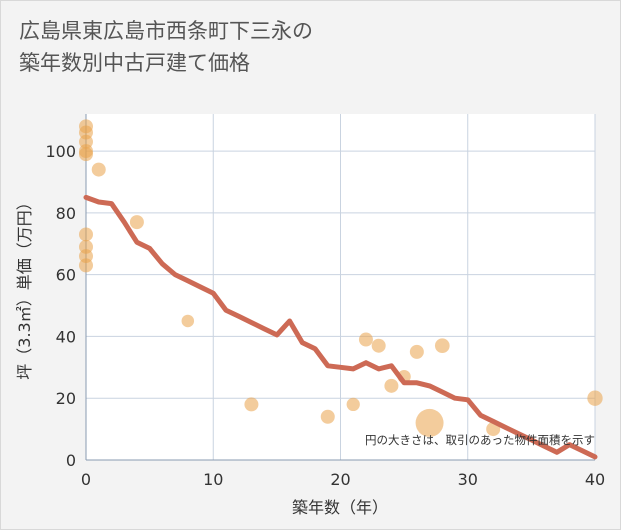  Describe the element at coordinates (595, 479) in the screenshot. I see `x-tick-label: 40` at that location.